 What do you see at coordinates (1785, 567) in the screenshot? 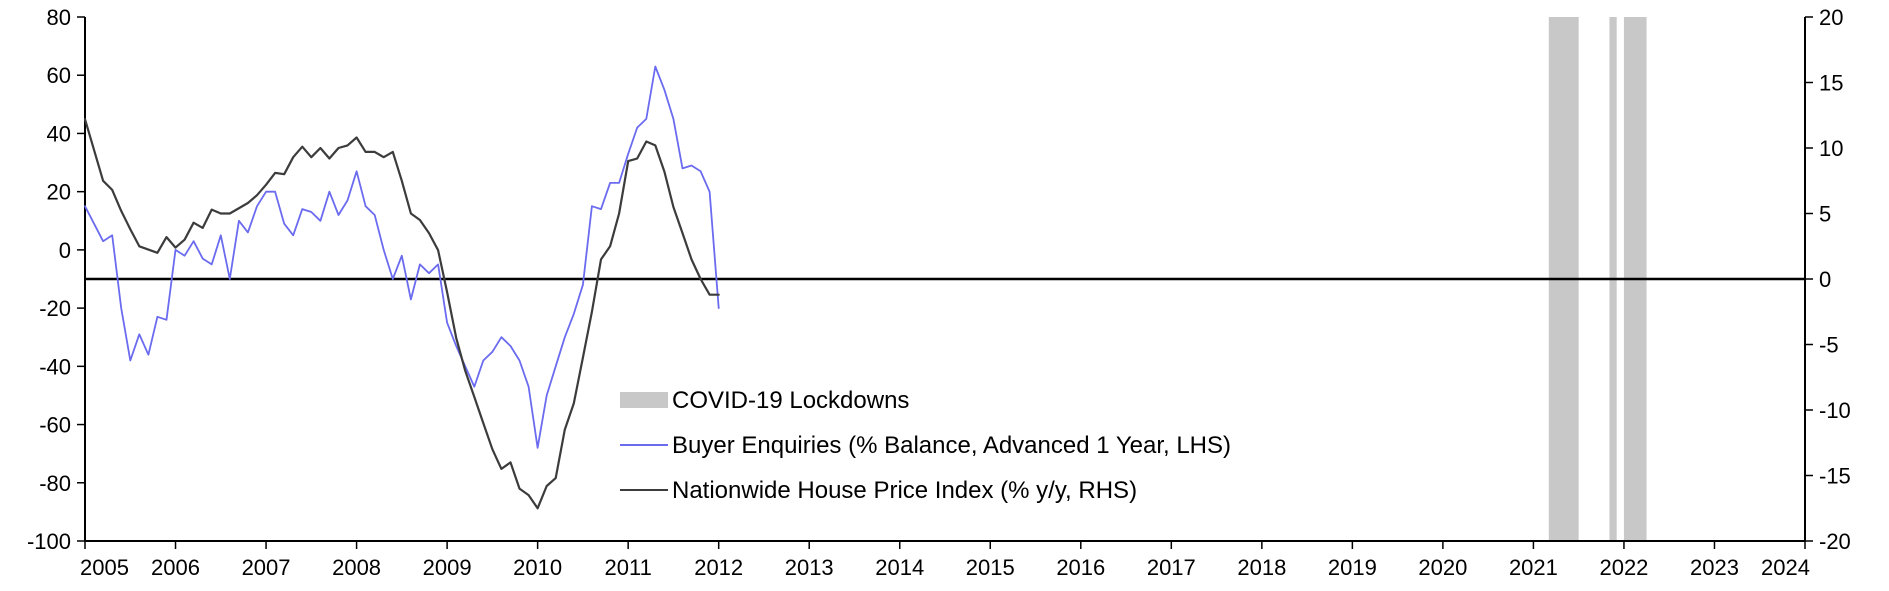
I see `x-tick-label-19: 2024` at bounding box center [1785, 567].